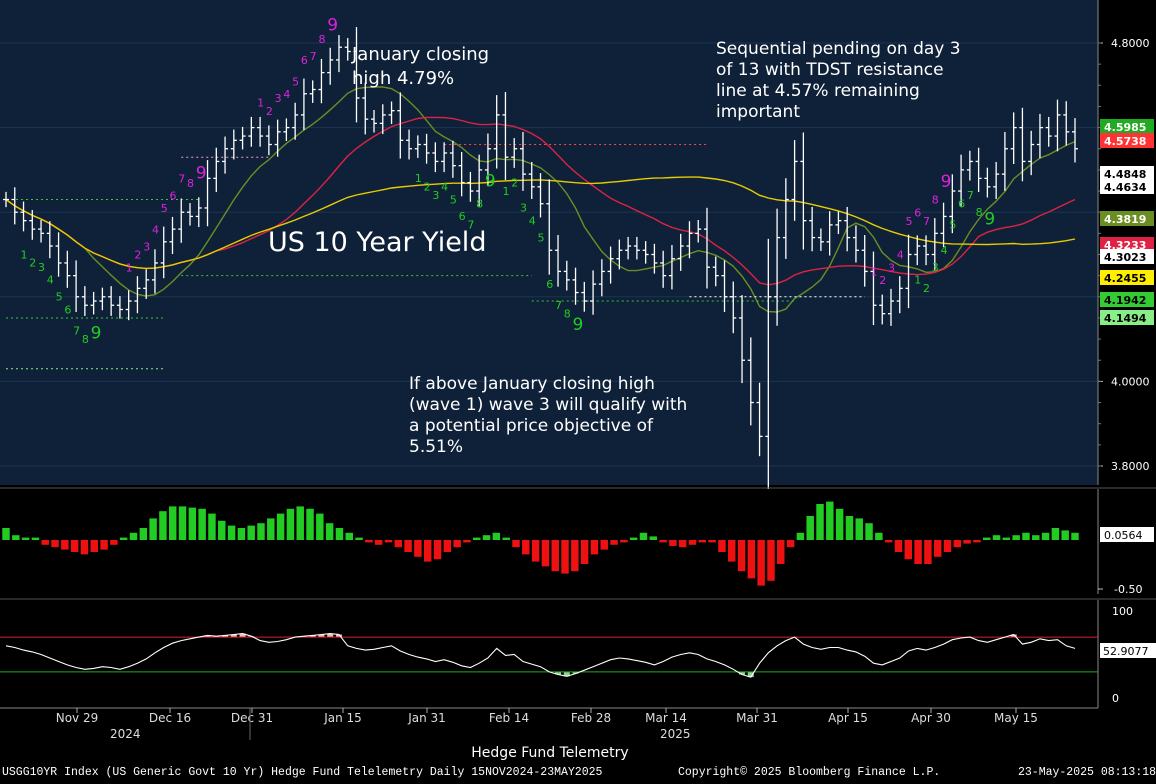  Describe the element at coordinates (549, 753) in the screenshot. I see `x-axis-title: Hedge Fund Telemetry` at that location.